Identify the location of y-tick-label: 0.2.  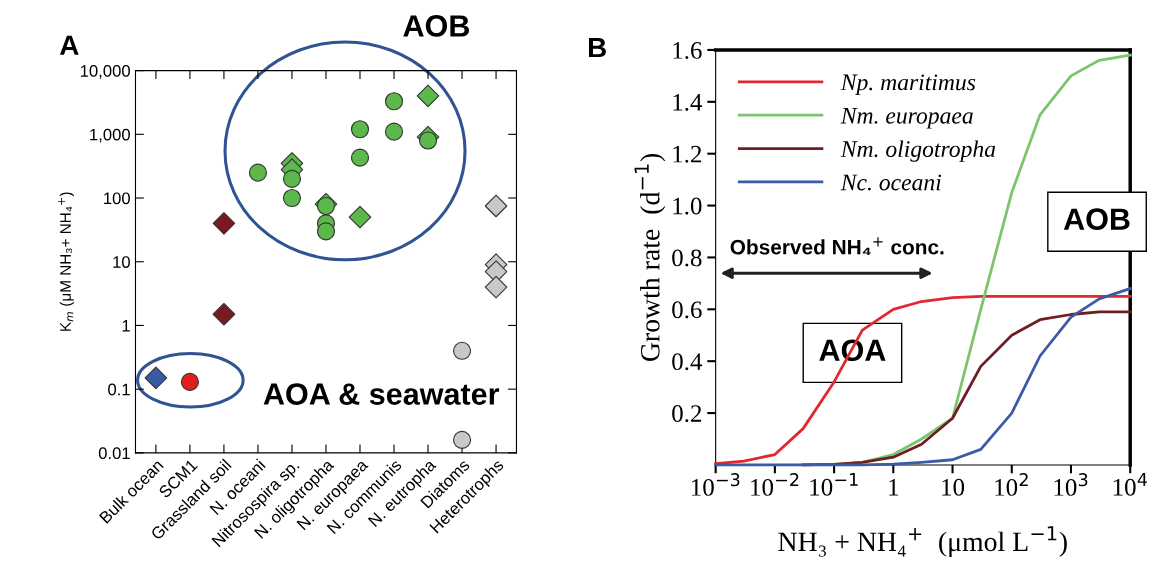
(687, 414).